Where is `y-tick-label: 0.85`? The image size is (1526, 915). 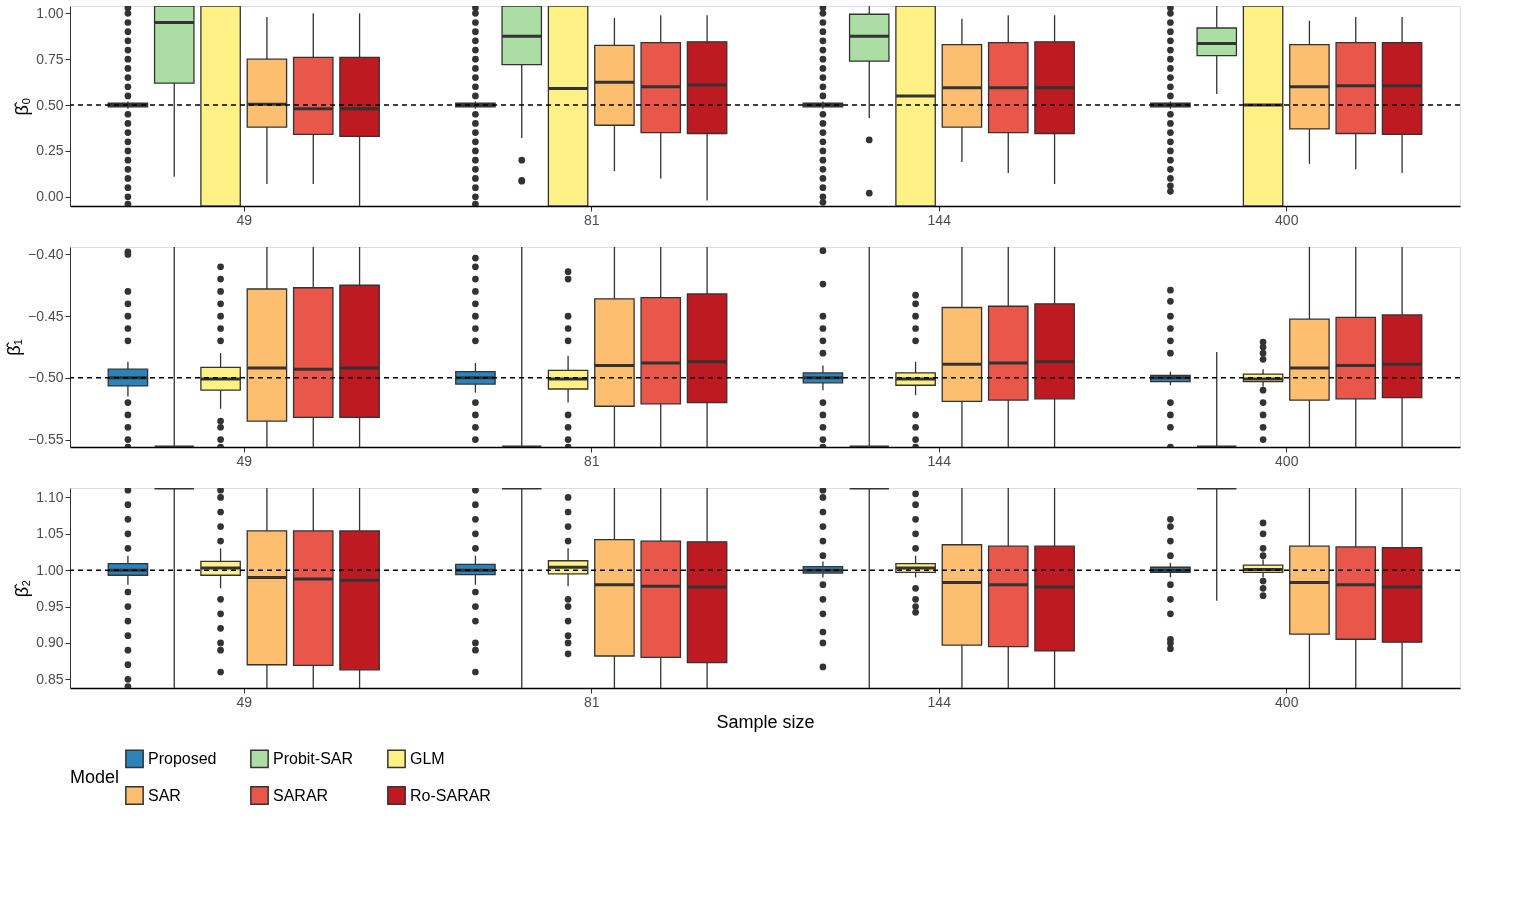
y-tick-label: 0.85 is located at coordinates (50, 678).